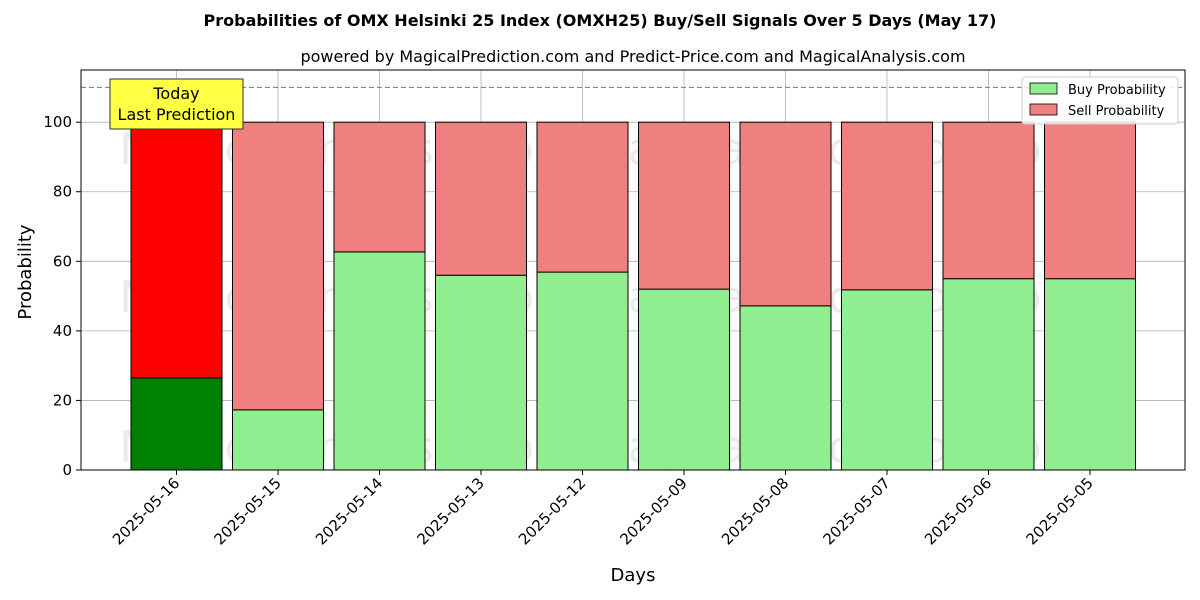 Image resolution: width=1200 pixels, height=600 pixels. I want to click on x-tick-label: 2025-05-16, so click(146, 511).